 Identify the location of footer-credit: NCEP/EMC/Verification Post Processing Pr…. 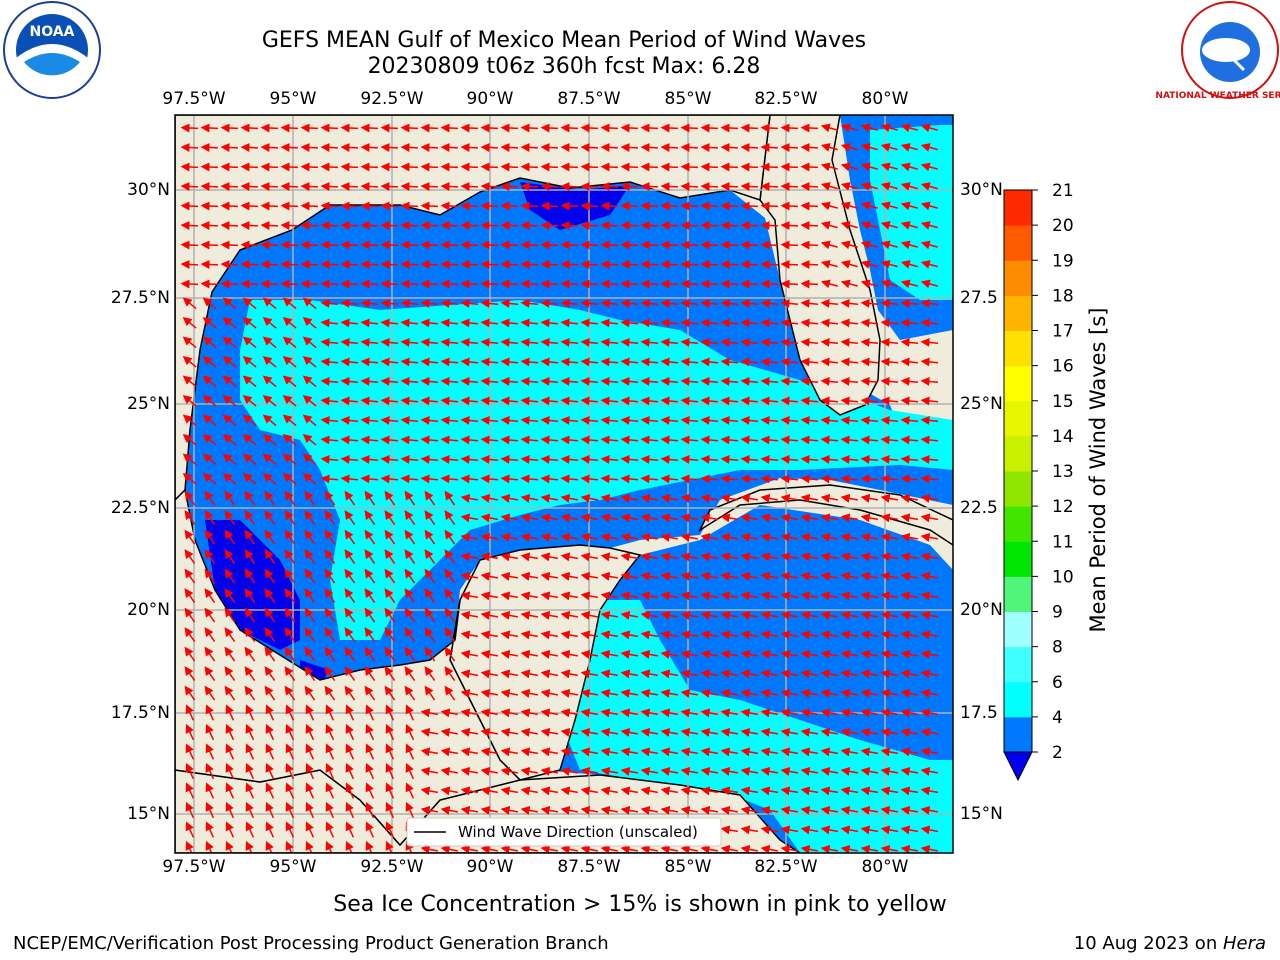
(311, 943).